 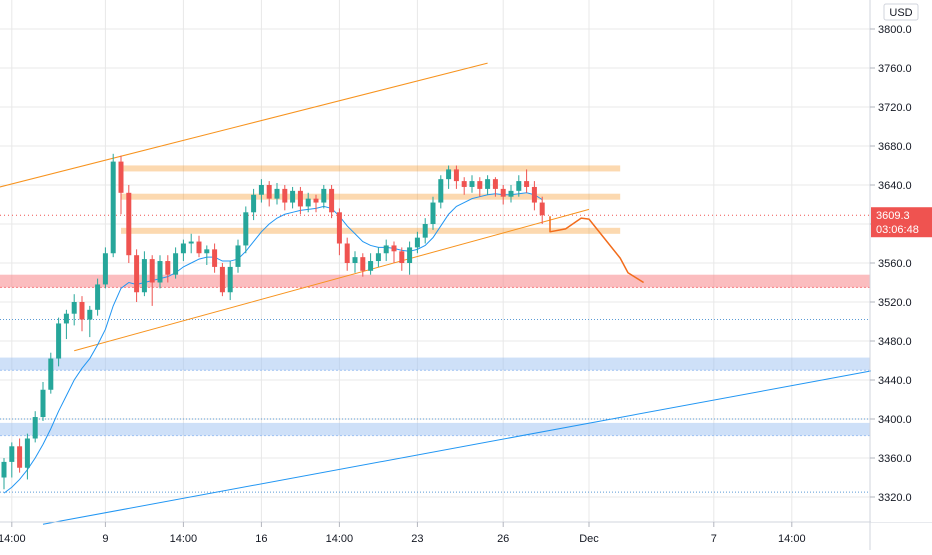 What do you see at coordinates (105, 539) in the screenshot?
I see `time-tick-label: 9` at bounding box center [105, 539].